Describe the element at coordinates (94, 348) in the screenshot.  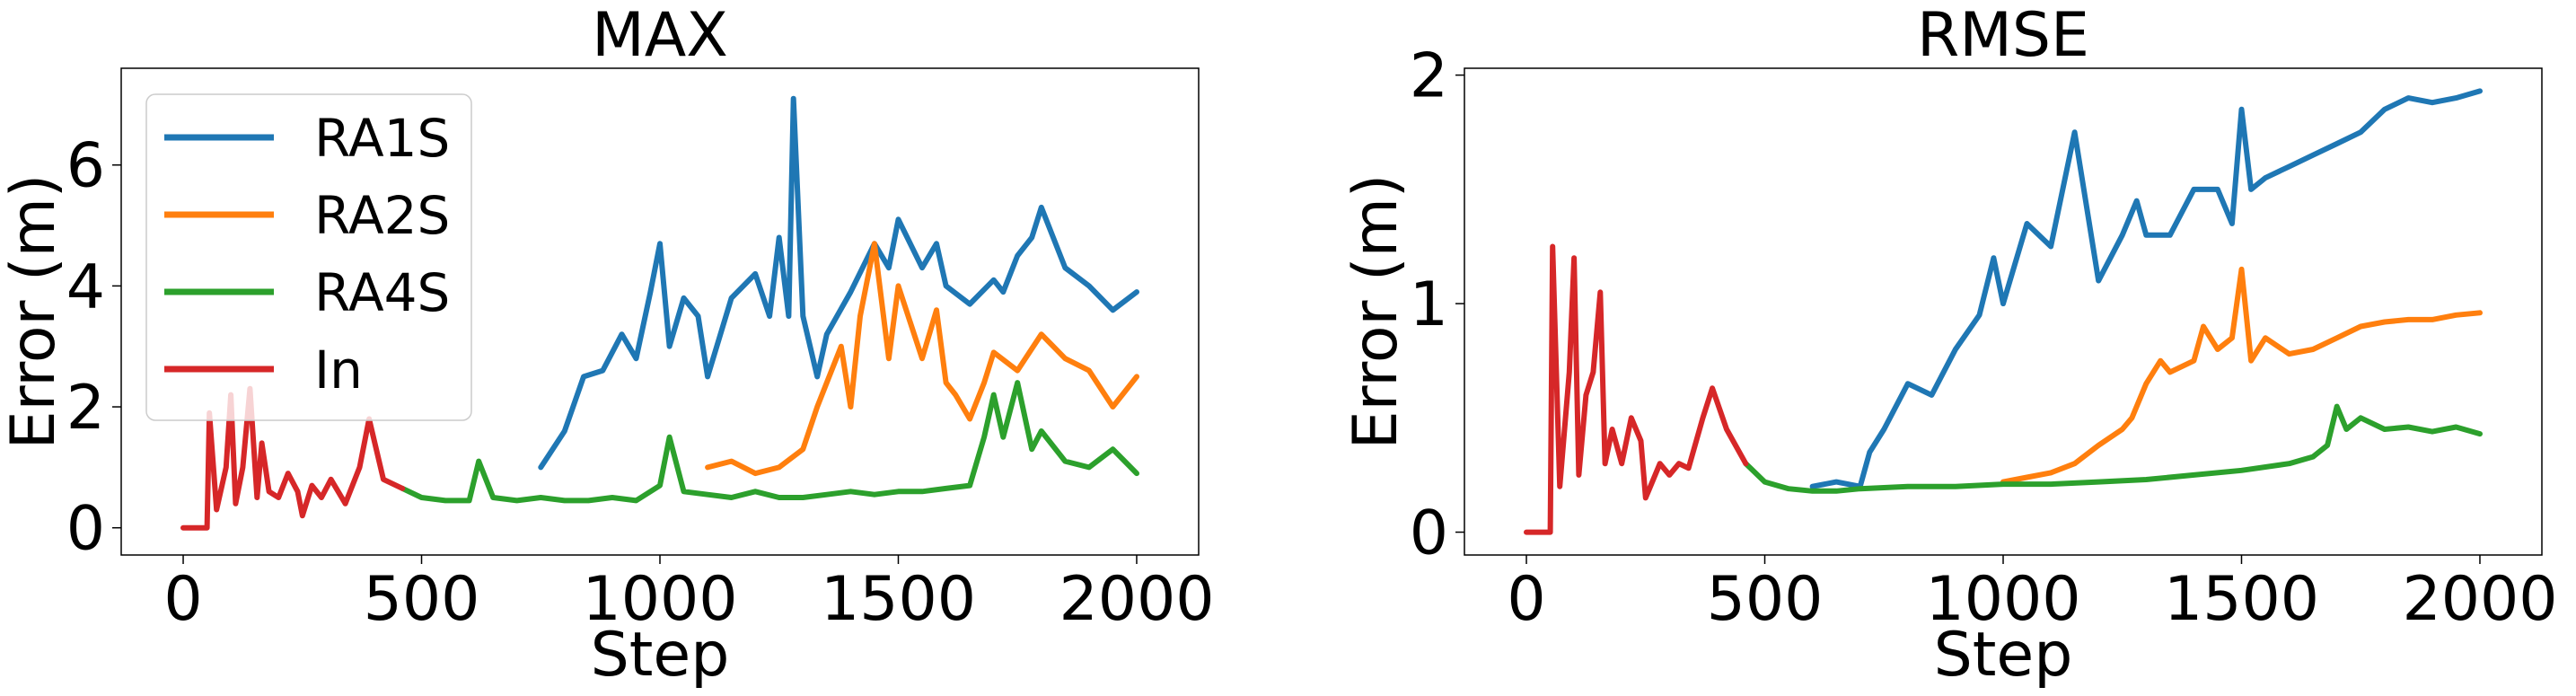
I see `y-axis-ticks: 0 2 4 6` at that location.